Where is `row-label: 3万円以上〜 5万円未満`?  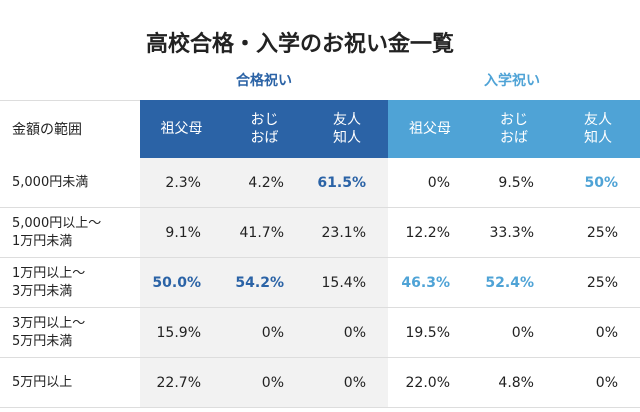 row-label: 3万円以上〜 5万円未満 is located at coordinates (70, 333).